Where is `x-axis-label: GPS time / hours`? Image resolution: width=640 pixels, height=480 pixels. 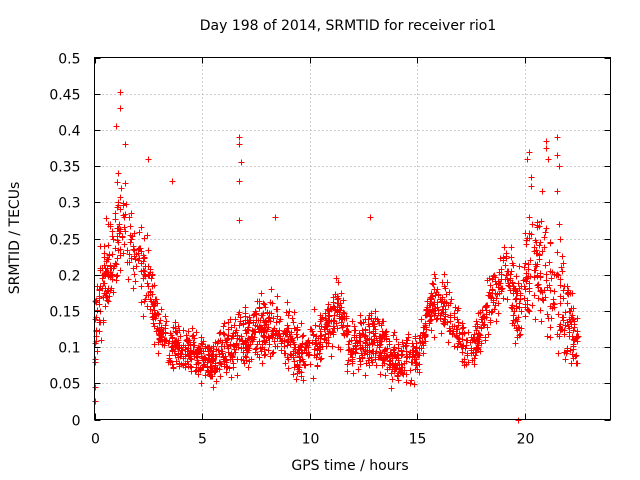 x-axis-label: GPS time / hours is located at coordinates (349, 466).